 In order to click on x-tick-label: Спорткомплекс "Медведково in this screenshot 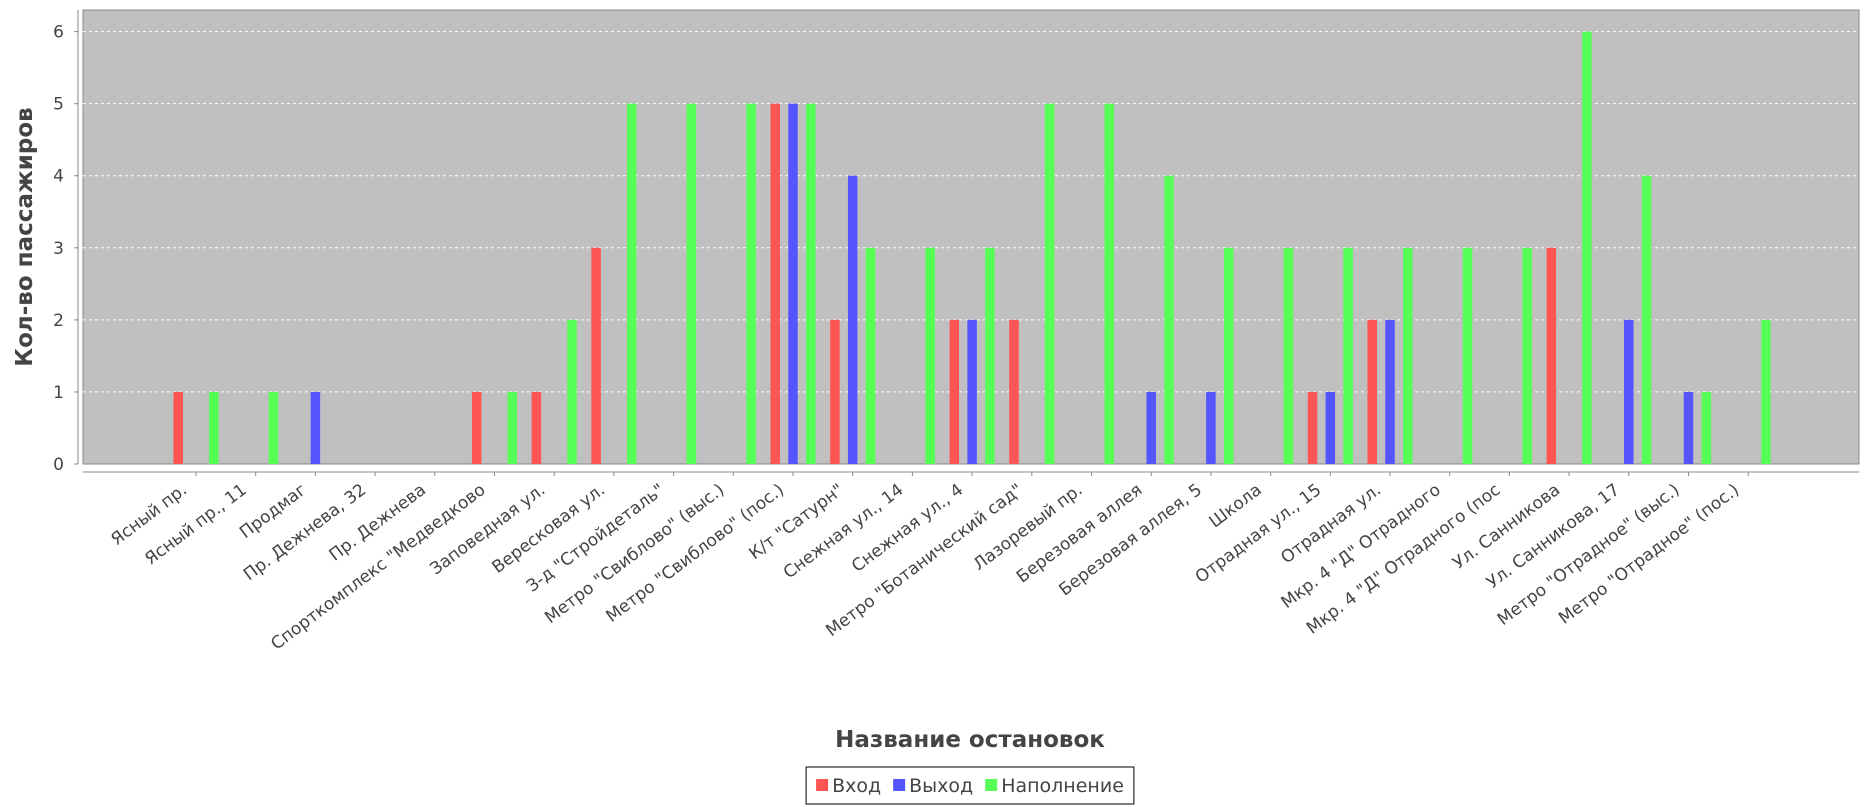, I will do `click(378, 567)`.